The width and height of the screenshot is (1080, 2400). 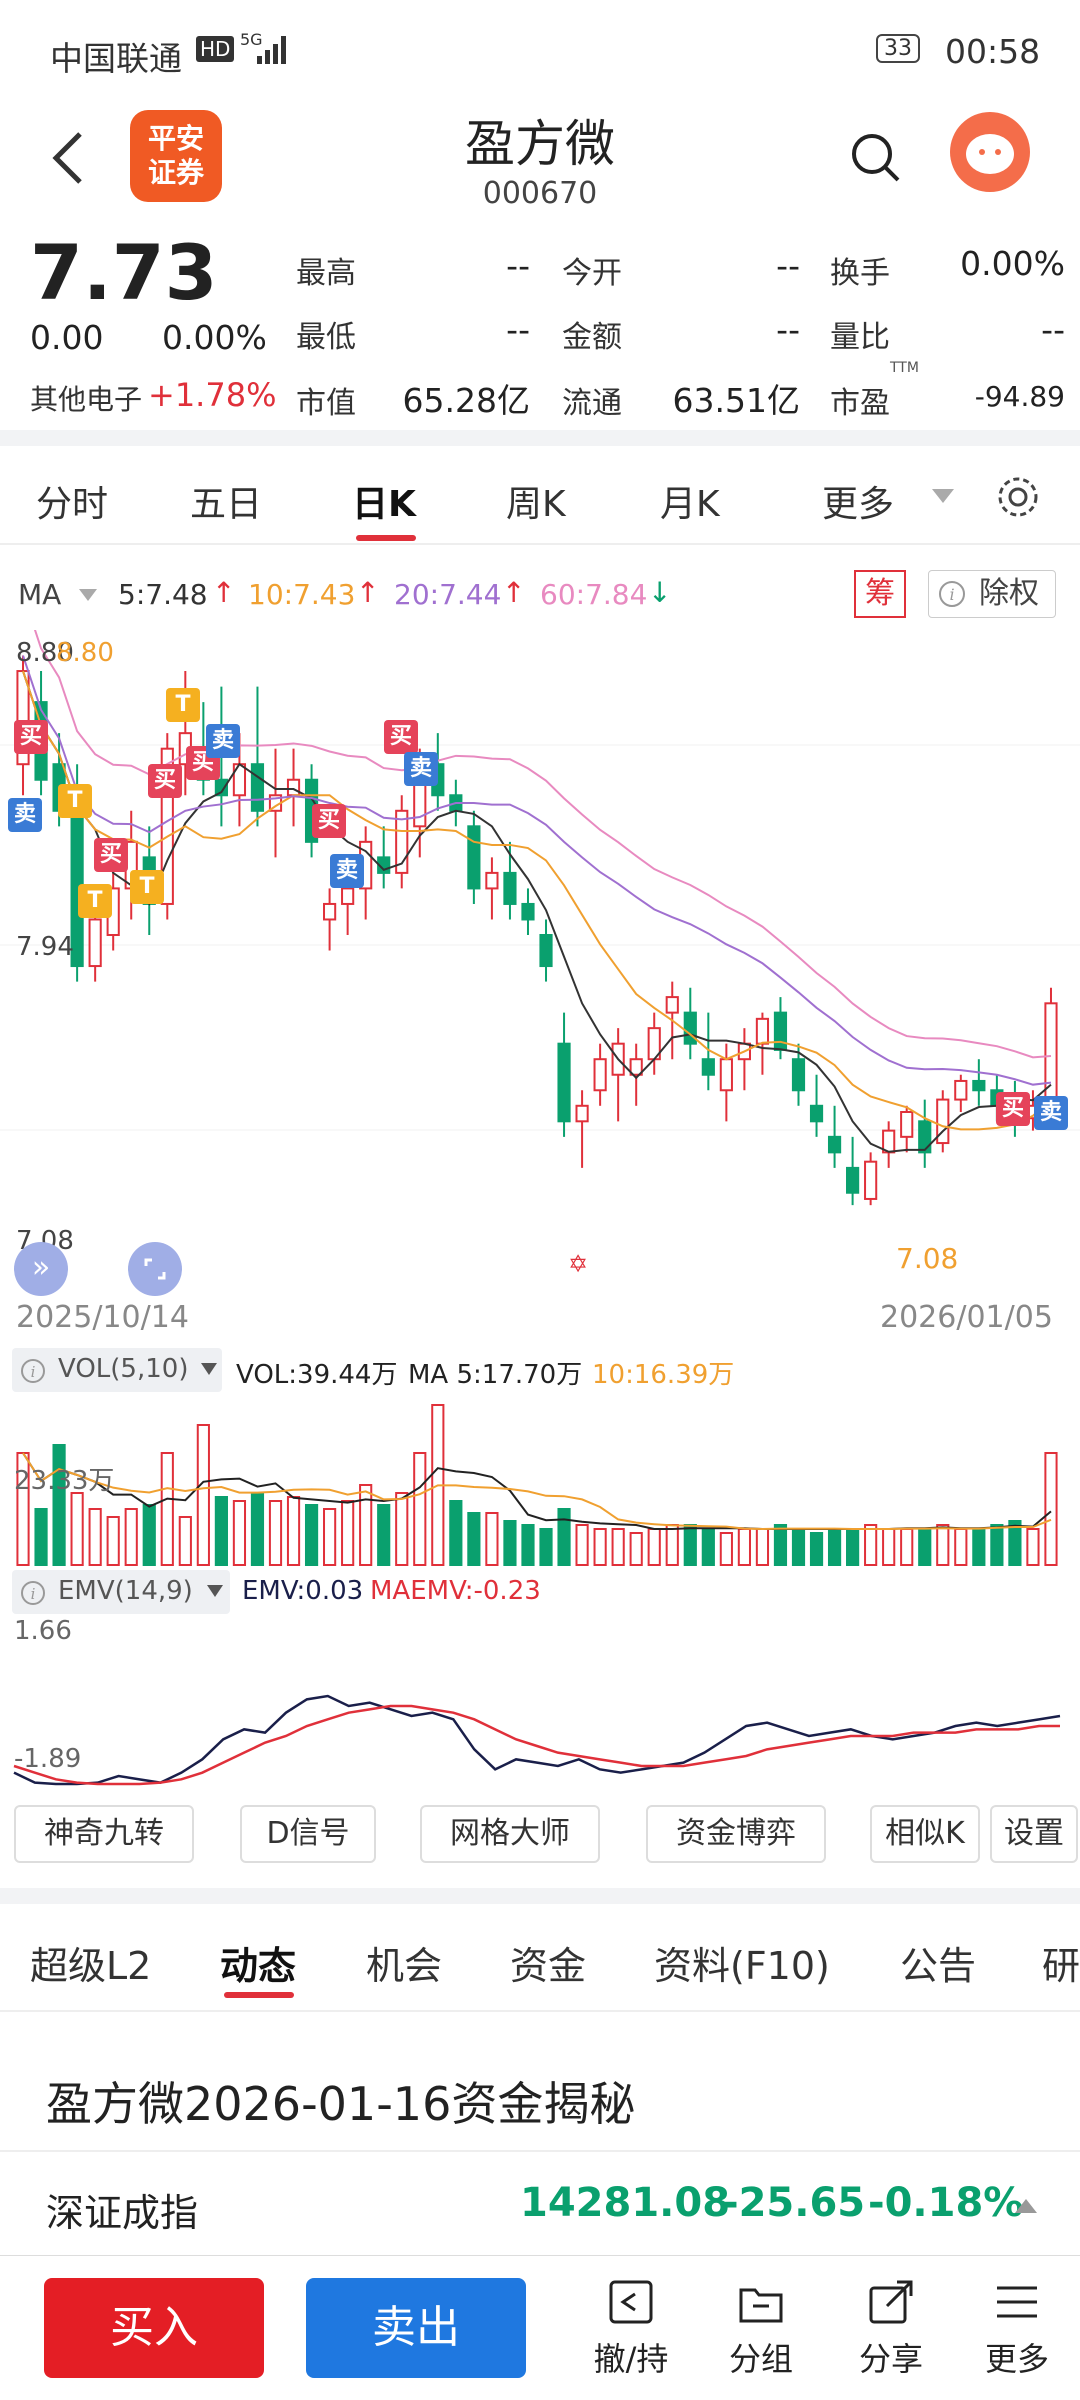 What do you see at coordinates (416, 2328) in the screenshot?
I see `sell-button: 卖出` at bounding box center [416, 2328].